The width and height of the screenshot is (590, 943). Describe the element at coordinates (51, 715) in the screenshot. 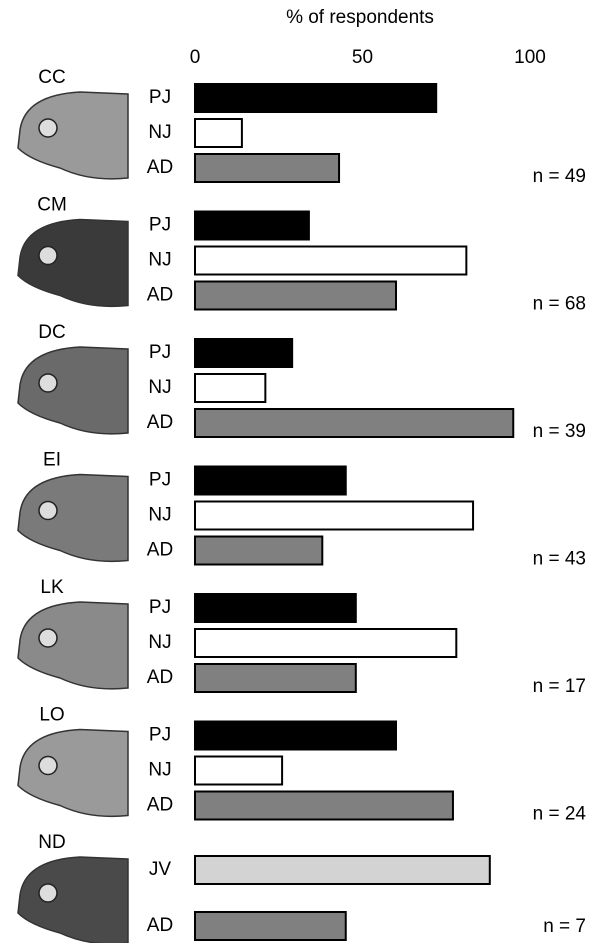

I see `panel-label: LO` at that location.